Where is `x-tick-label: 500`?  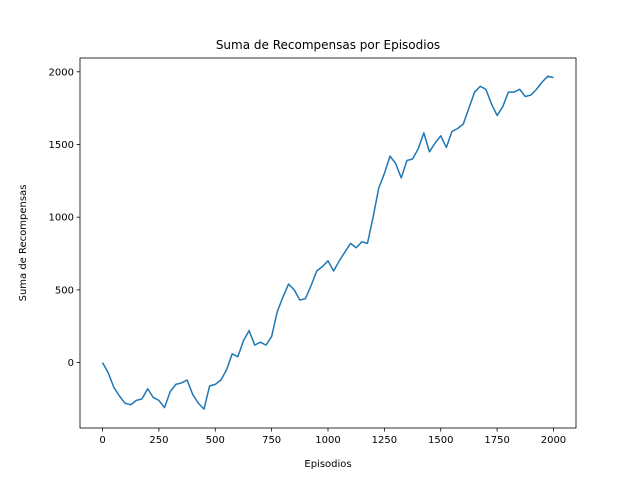
x-tick-label: 500 is located at coordinates (215, 440).